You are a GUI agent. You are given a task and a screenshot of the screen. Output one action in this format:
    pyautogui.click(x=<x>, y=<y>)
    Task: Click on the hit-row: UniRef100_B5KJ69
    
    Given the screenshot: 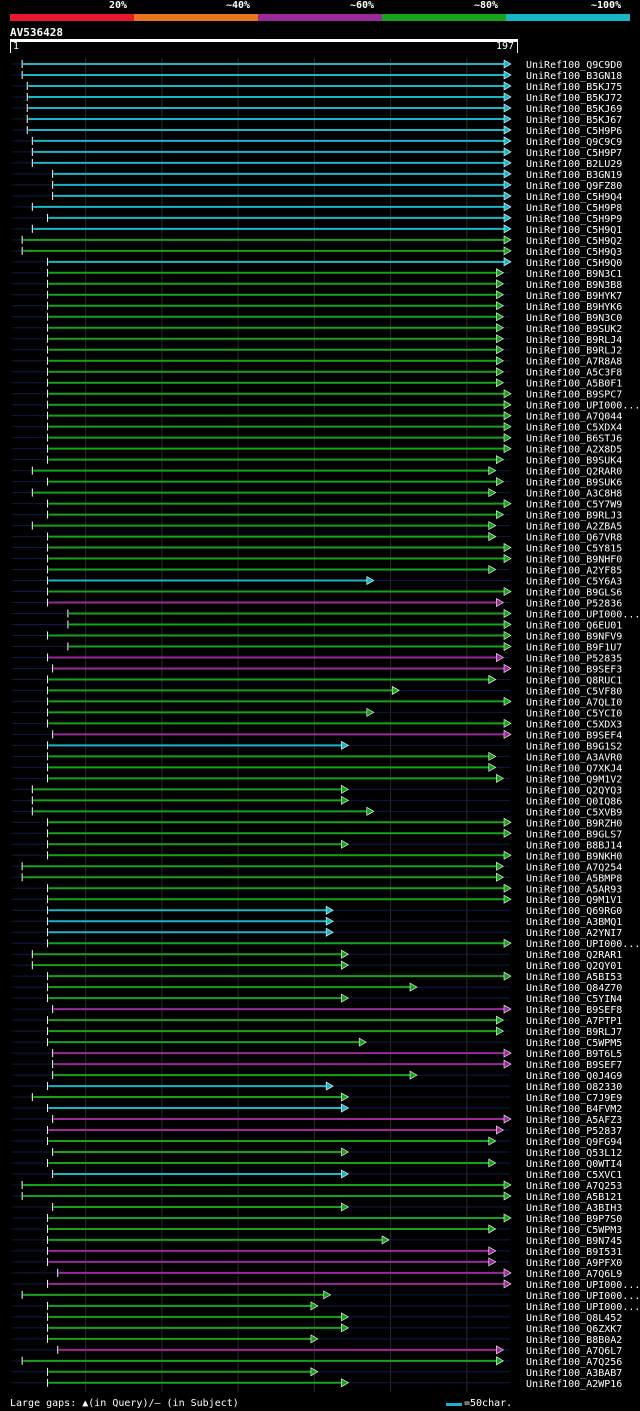 What is the action you would take?
    pyautogui.click(x=317, y=109)
    